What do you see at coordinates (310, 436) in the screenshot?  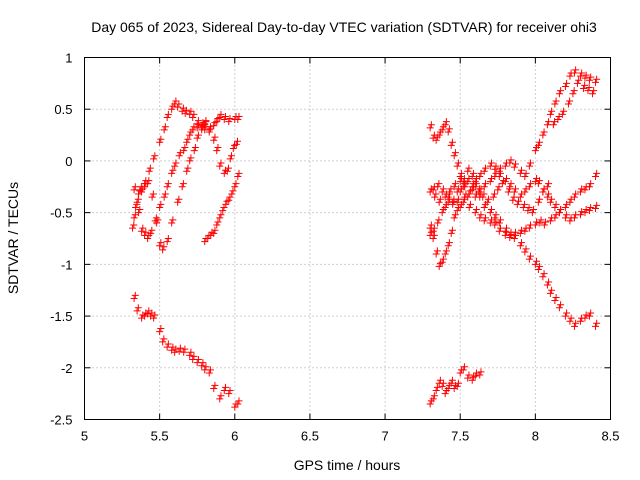 I see `x-tick-label: 6.5` at bounding box center [310, 436].